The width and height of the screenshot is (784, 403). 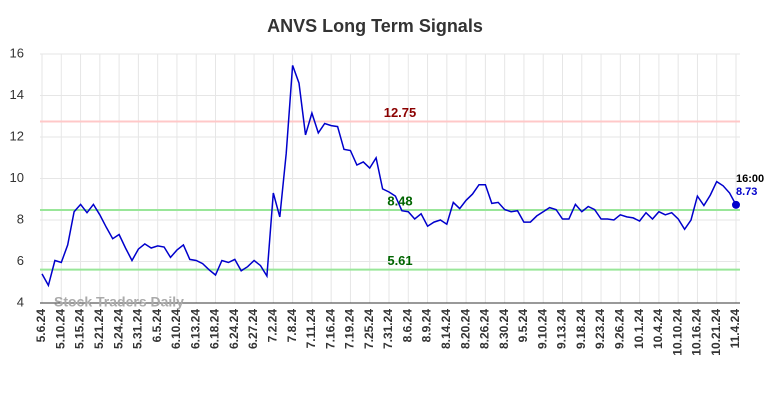 What do you see at coordinates (350, 329) in the screenshot?
I see `x-tick-label: 7.19.24` at bounding box center [350, 329].